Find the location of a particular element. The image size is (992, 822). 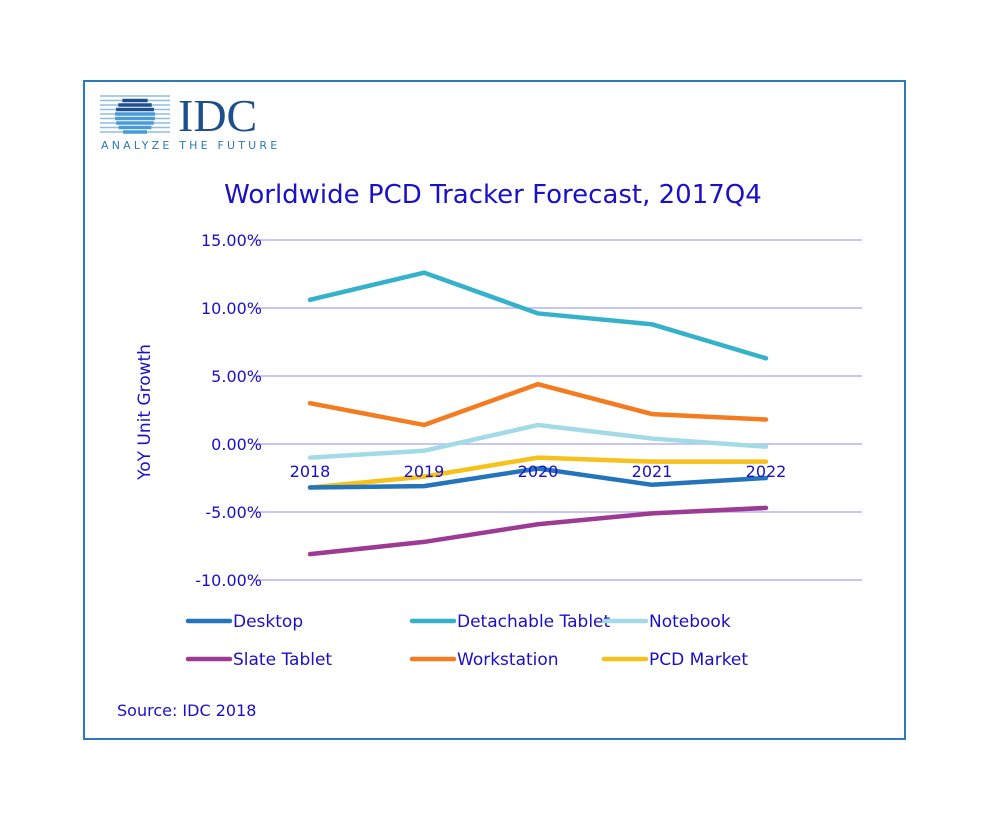

series-line-notebook is located at coordinates (538, 441).